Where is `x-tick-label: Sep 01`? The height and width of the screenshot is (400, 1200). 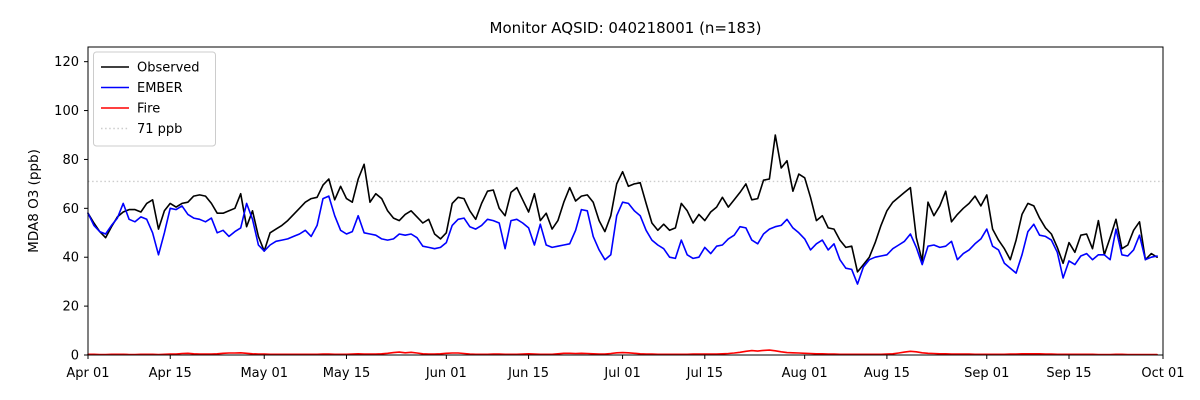
x-tick-label: Sep 01 is located at coordinates (986, 373).